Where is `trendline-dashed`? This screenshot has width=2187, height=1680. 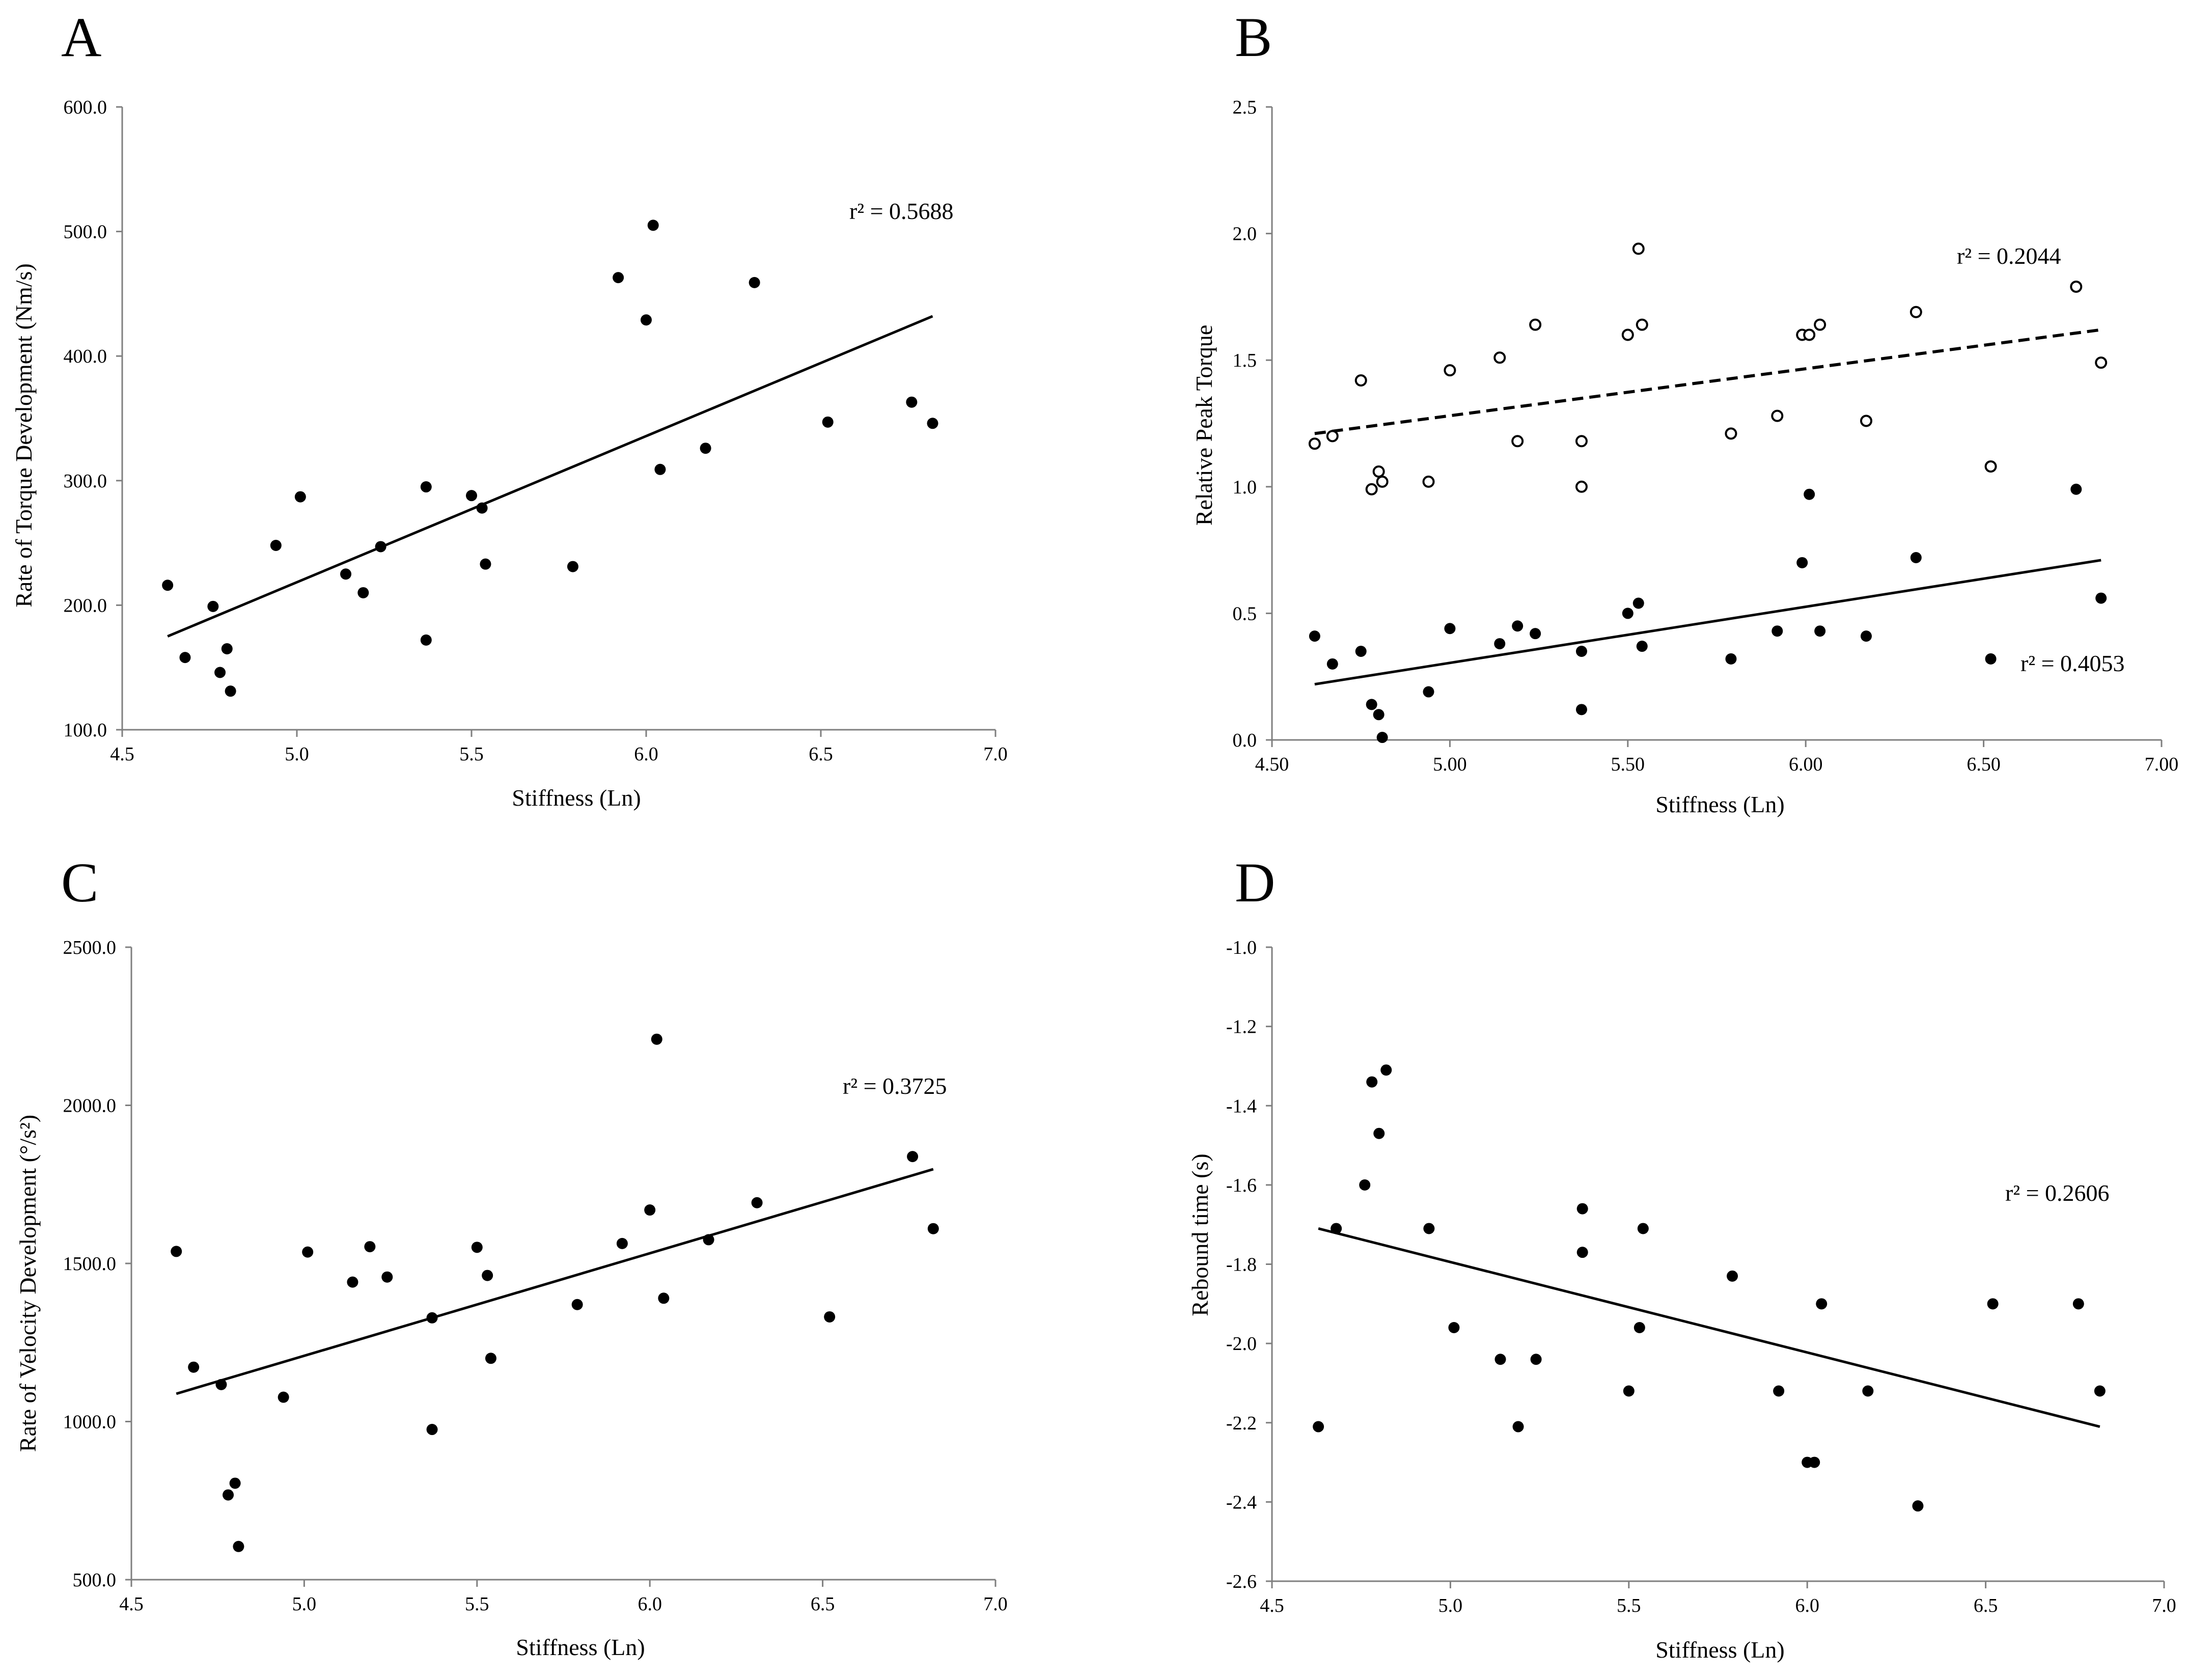 trendline-dashed is located at coordinates (1707, 381).